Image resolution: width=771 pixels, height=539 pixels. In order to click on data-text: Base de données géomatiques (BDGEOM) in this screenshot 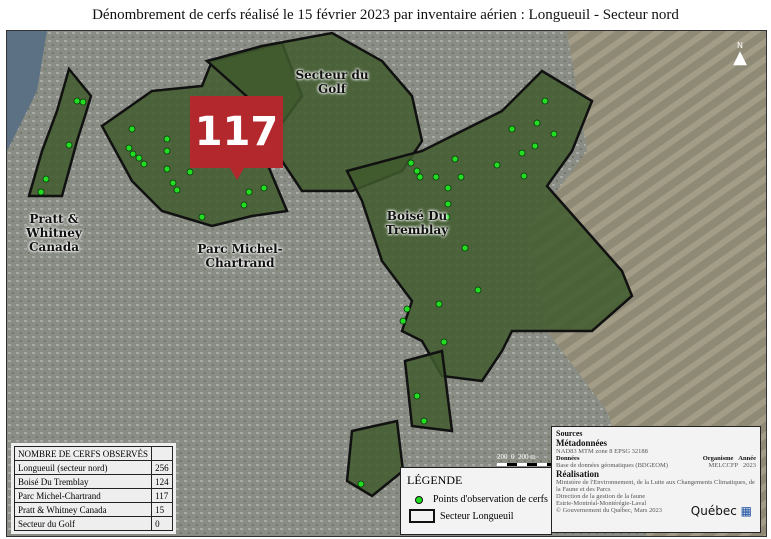, I will do `click(612, 465)`.